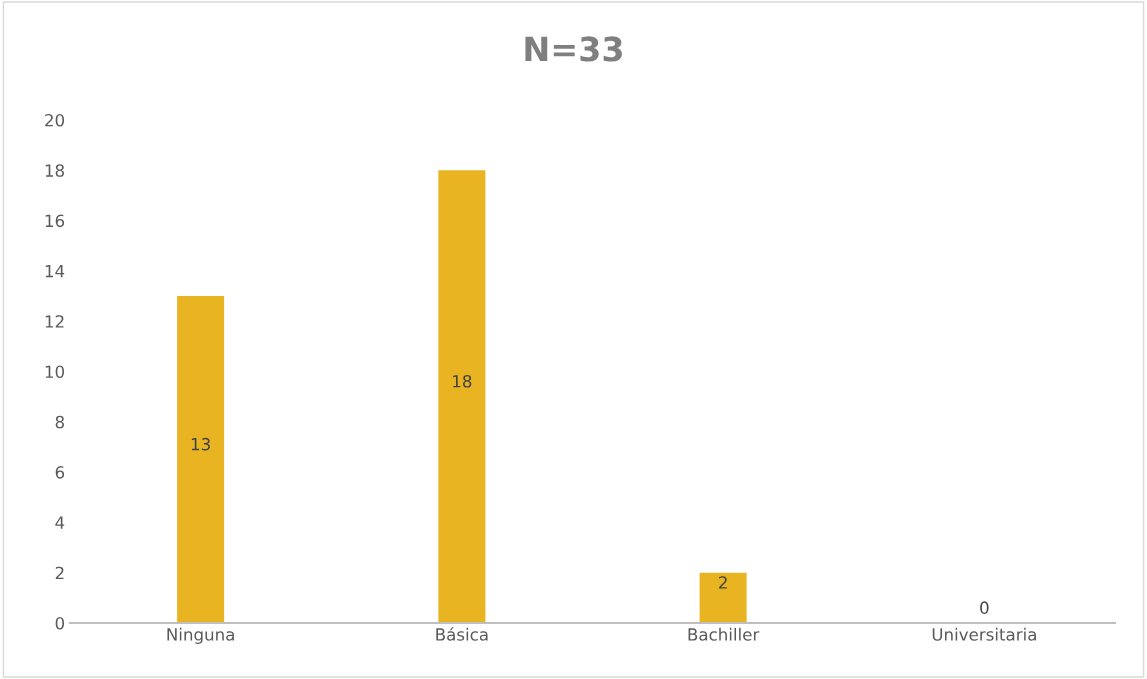 This screenshot has width=1147, height=679. What do you see at coordinates (55, 271) in the screenshot?
I see `y-tick-label: 14` at bounding box center [55, 271].